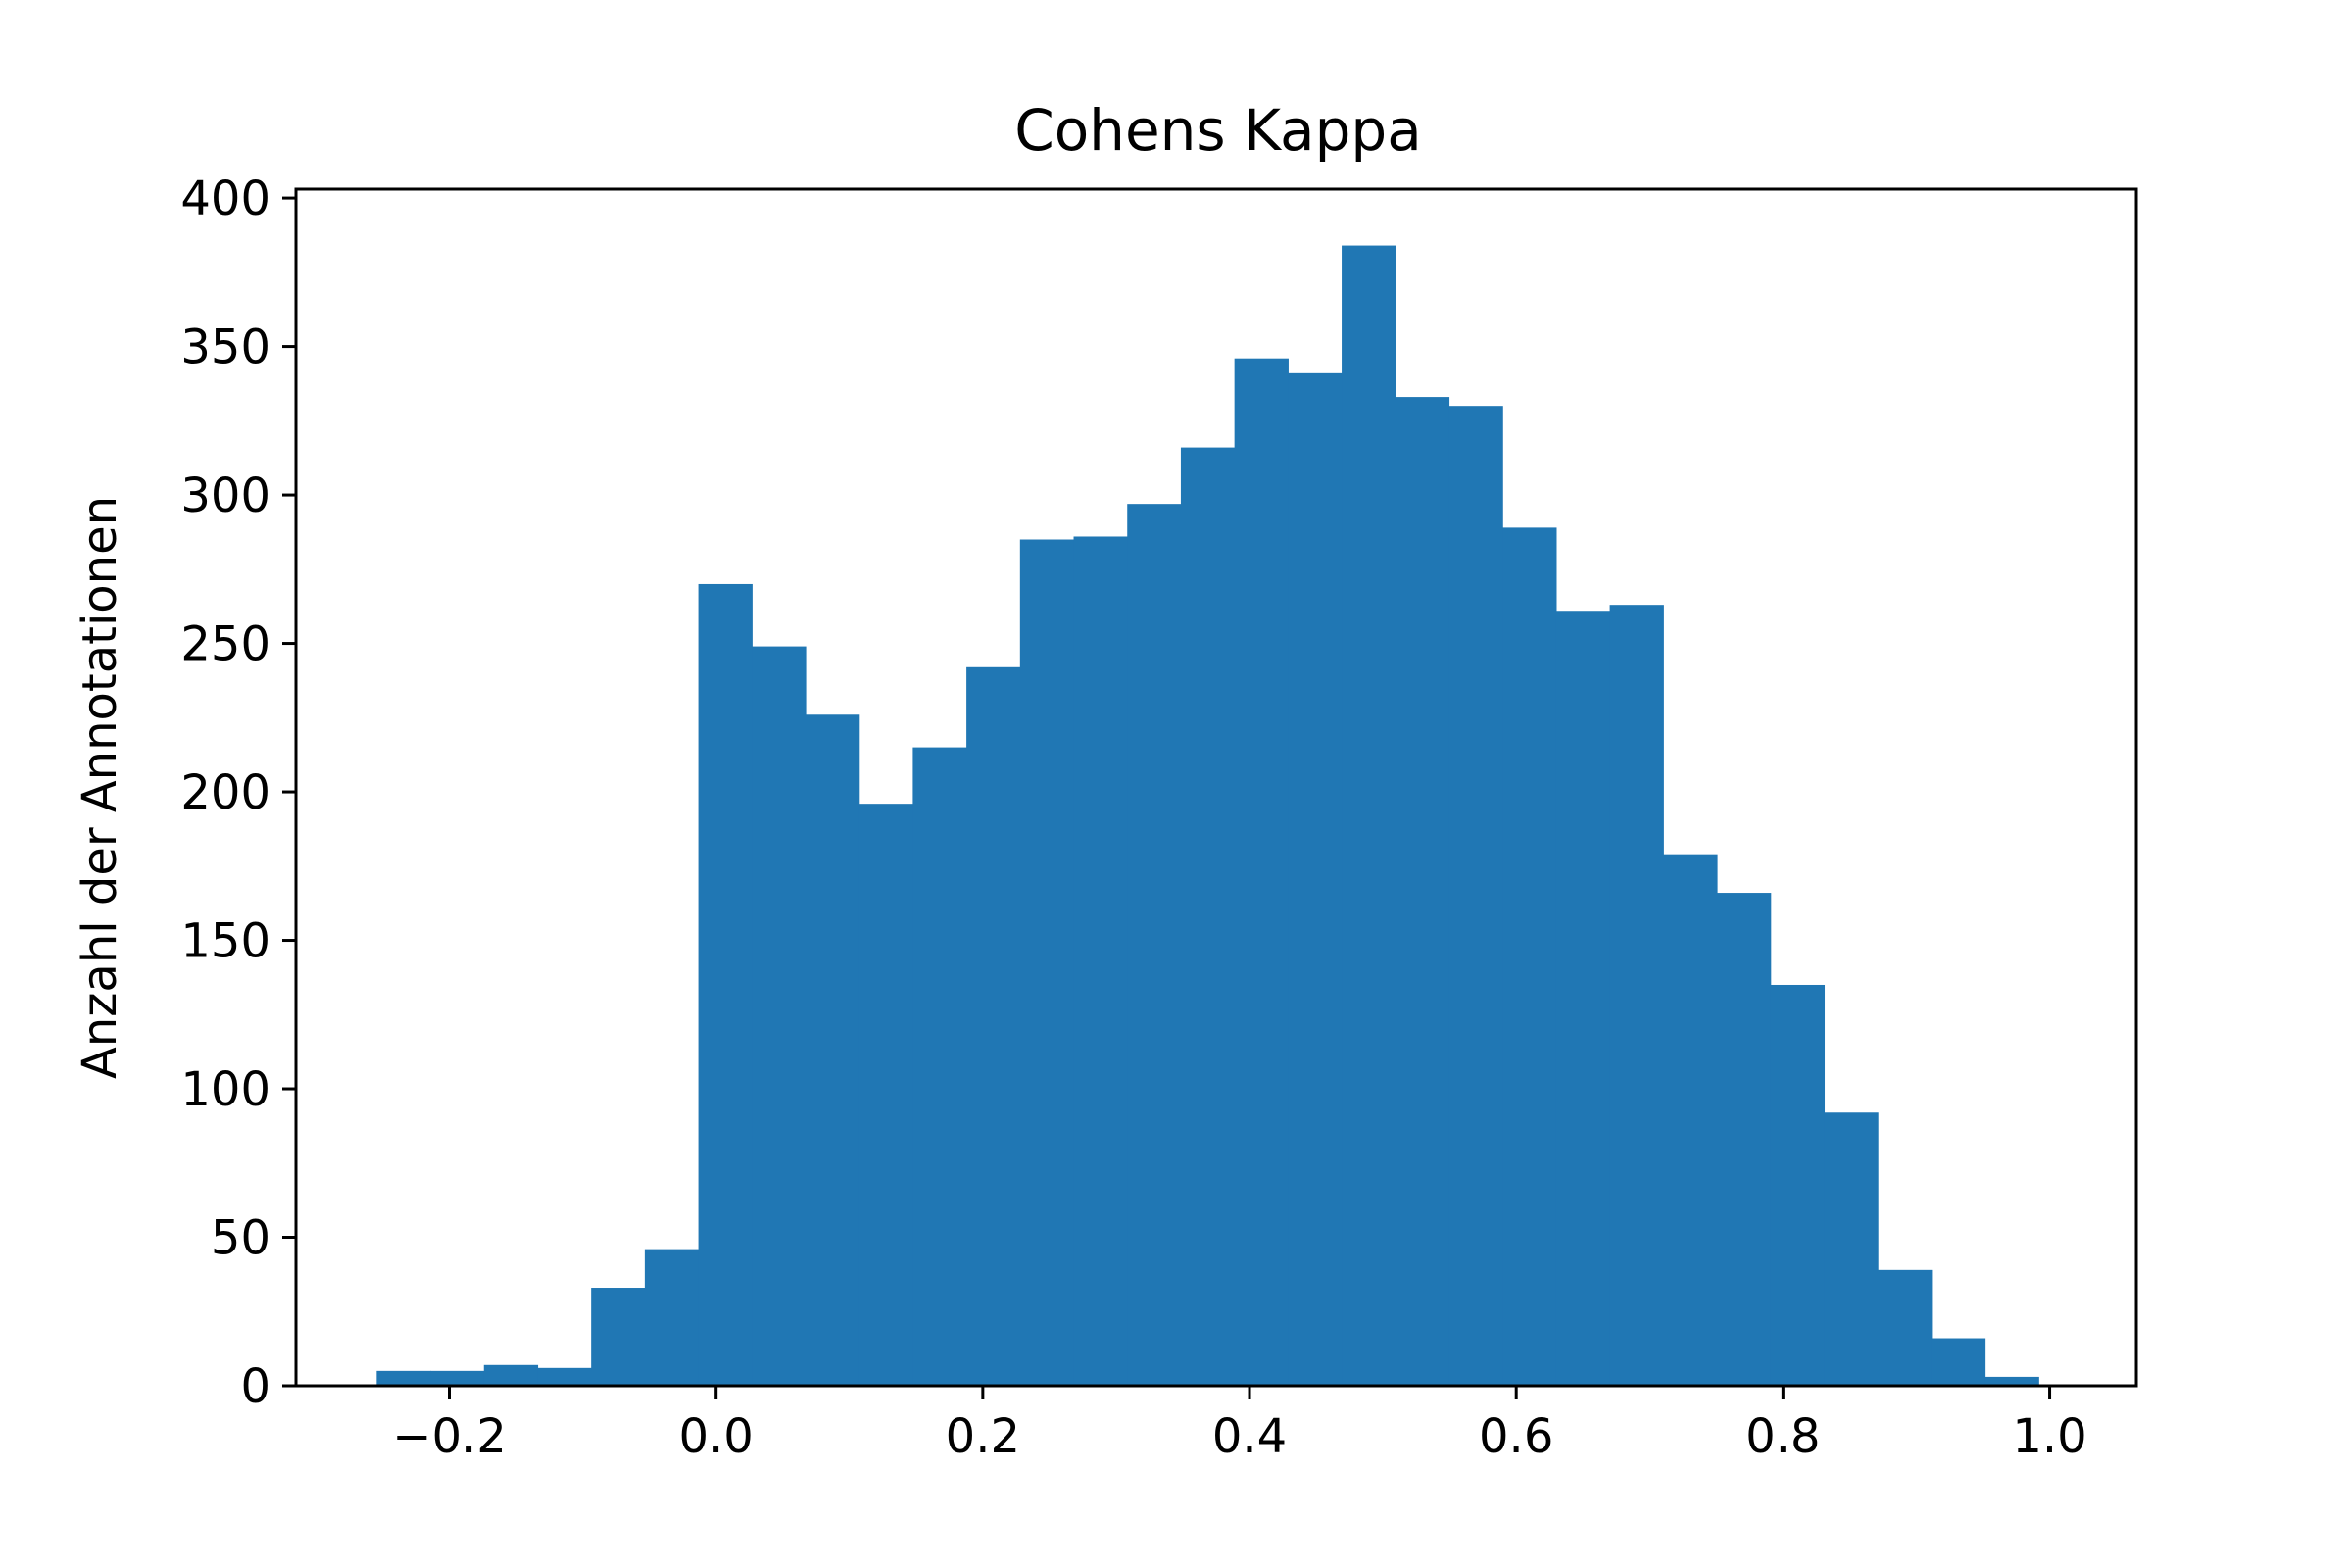 This screenshot has height=1568, width=2352. Describe the element at coordinates (225, 1089) in the screenshot. I see `y-tick-label: 100` at that location.